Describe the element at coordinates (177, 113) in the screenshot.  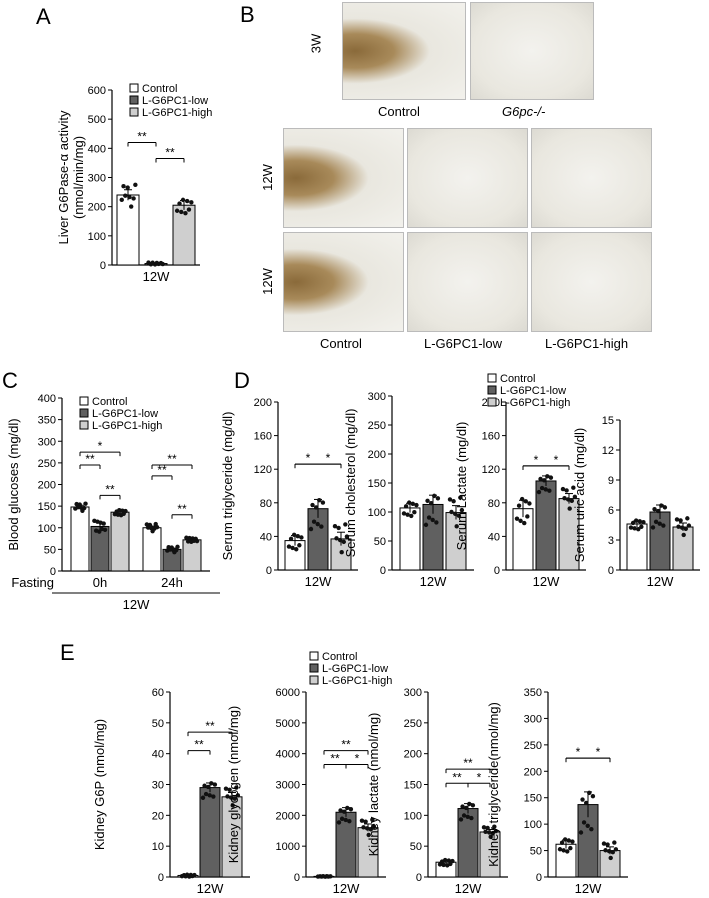
I see `legend-a-entry-2: L-G6PC1-high` at that location.